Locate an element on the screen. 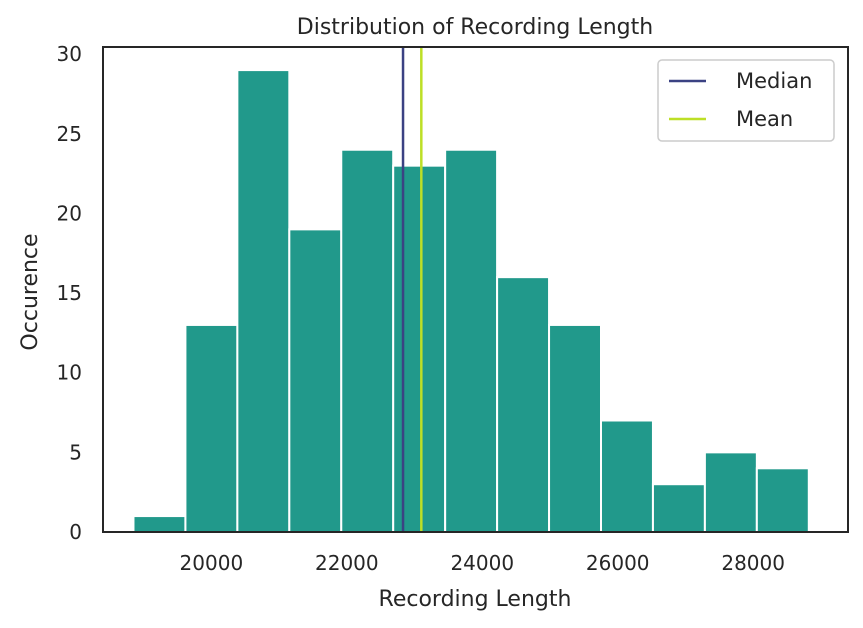  x-tick-label: 24000 is located at coordinates (482, 563).